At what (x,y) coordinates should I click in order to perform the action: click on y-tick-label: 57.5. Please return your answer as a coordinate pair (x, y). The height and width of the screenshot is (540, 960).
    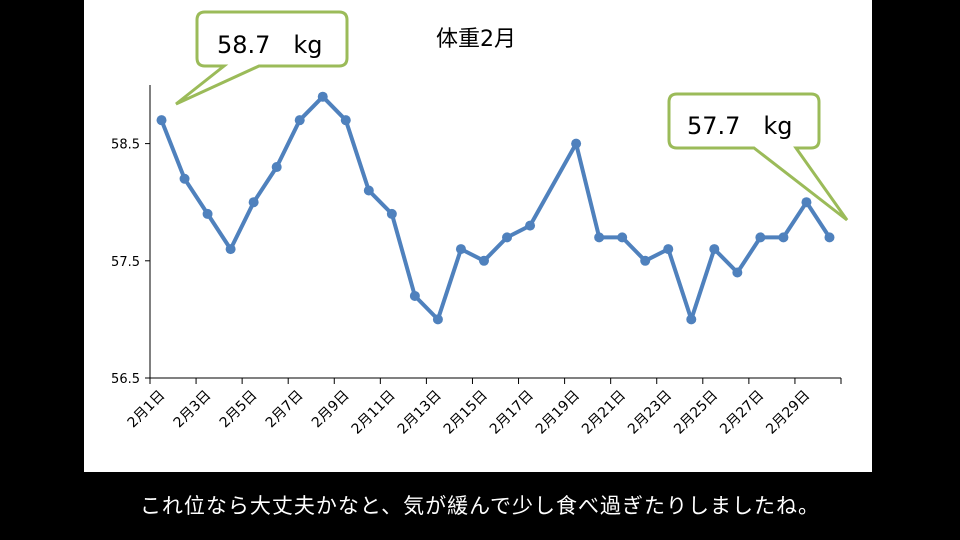
    Looking at the image, I should click on (125, 262).